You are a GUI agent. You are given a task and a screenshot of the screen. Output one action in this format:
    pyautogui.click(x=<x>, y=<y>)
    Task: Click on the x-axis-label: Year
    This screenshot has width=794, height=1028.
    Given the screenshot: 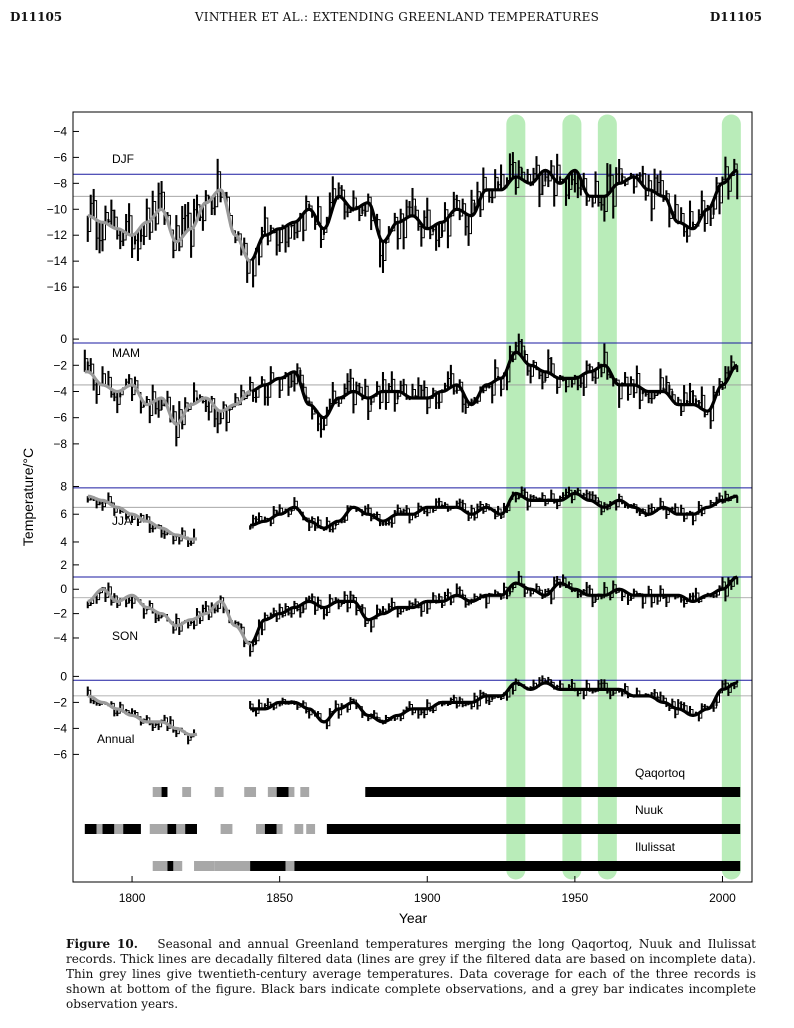 What is the action you would take?
    pyautogui.click(x=413, y=918)
    